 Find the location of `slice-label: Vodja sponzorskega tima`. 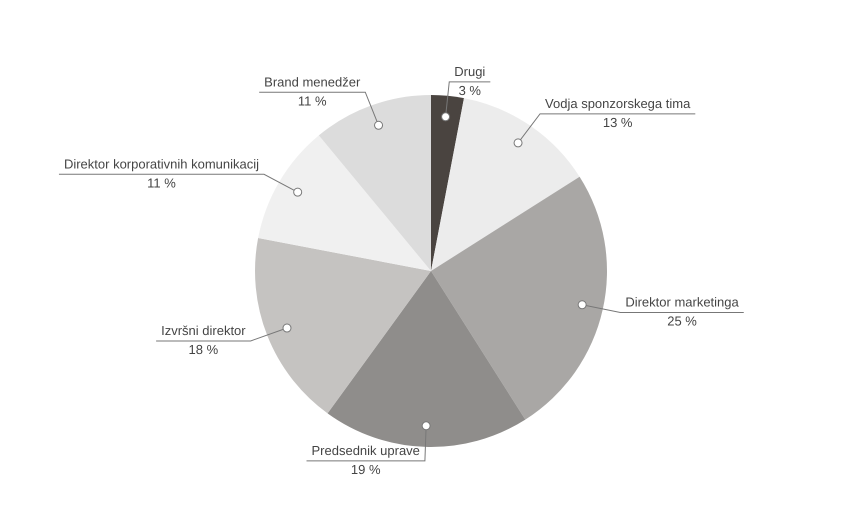

slice-label: Vodja sponzorskega tima is located at coordinates (618, 103).